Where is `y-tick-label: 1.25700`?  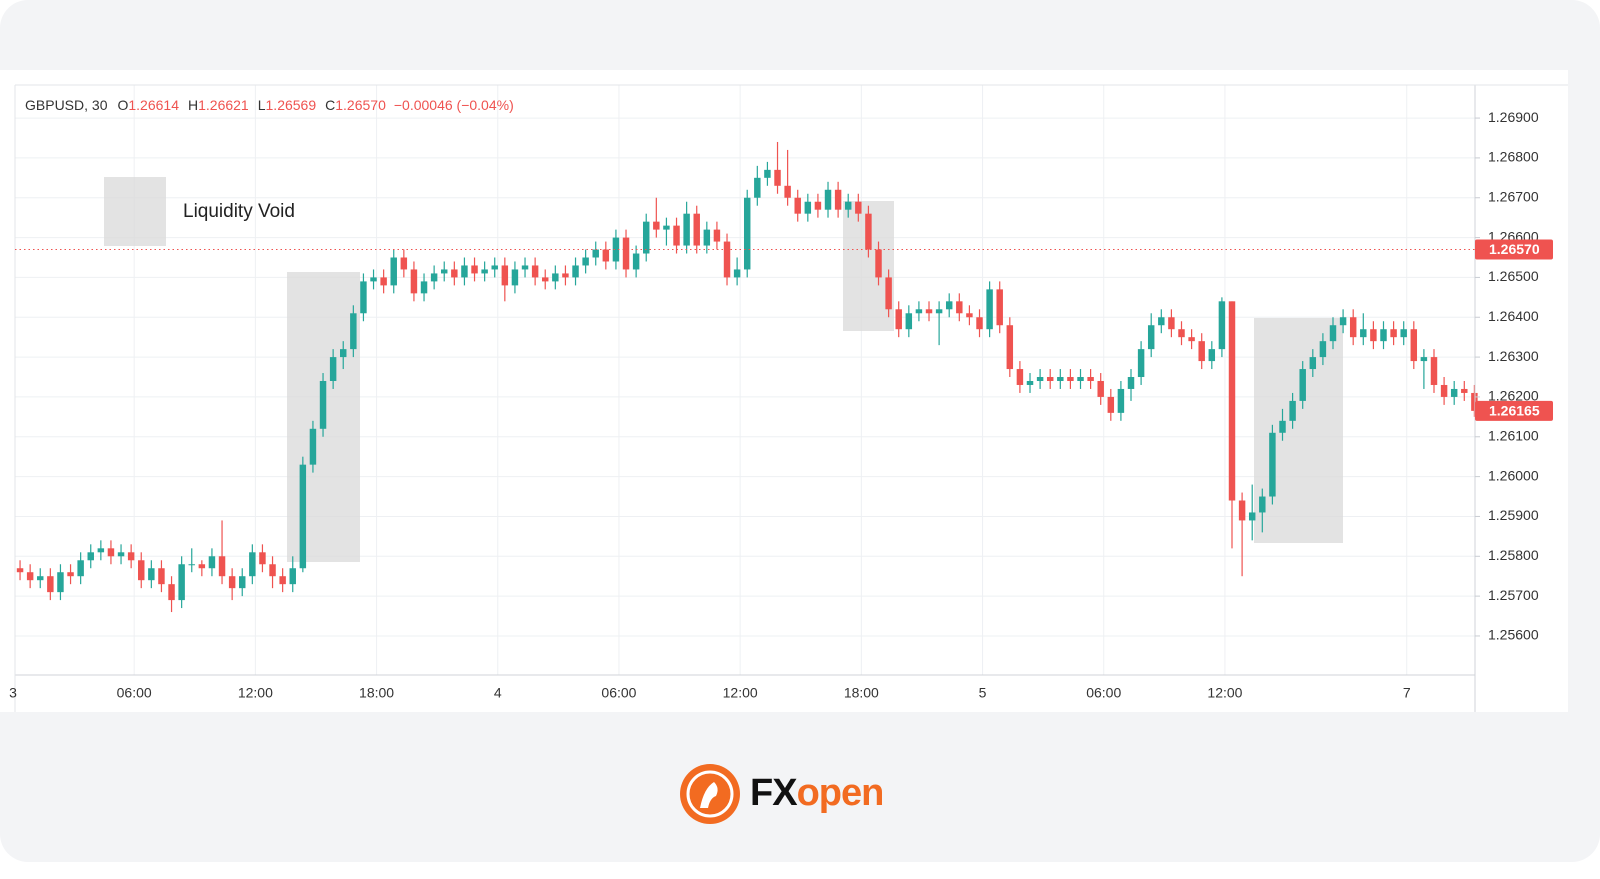
y-tick-label: 1.25700 is located at coordinates (1513, 595).